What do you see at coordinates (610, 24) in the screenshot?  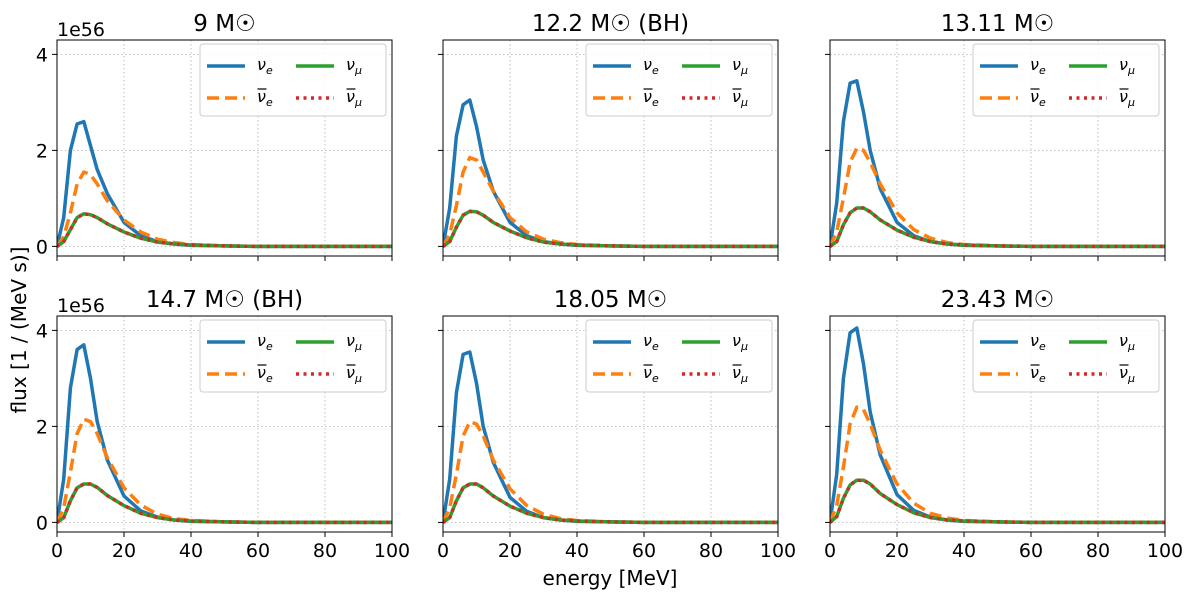 I see `subplot-title: 12.2 M☉ (BH)` at bounding box center [610, 24].